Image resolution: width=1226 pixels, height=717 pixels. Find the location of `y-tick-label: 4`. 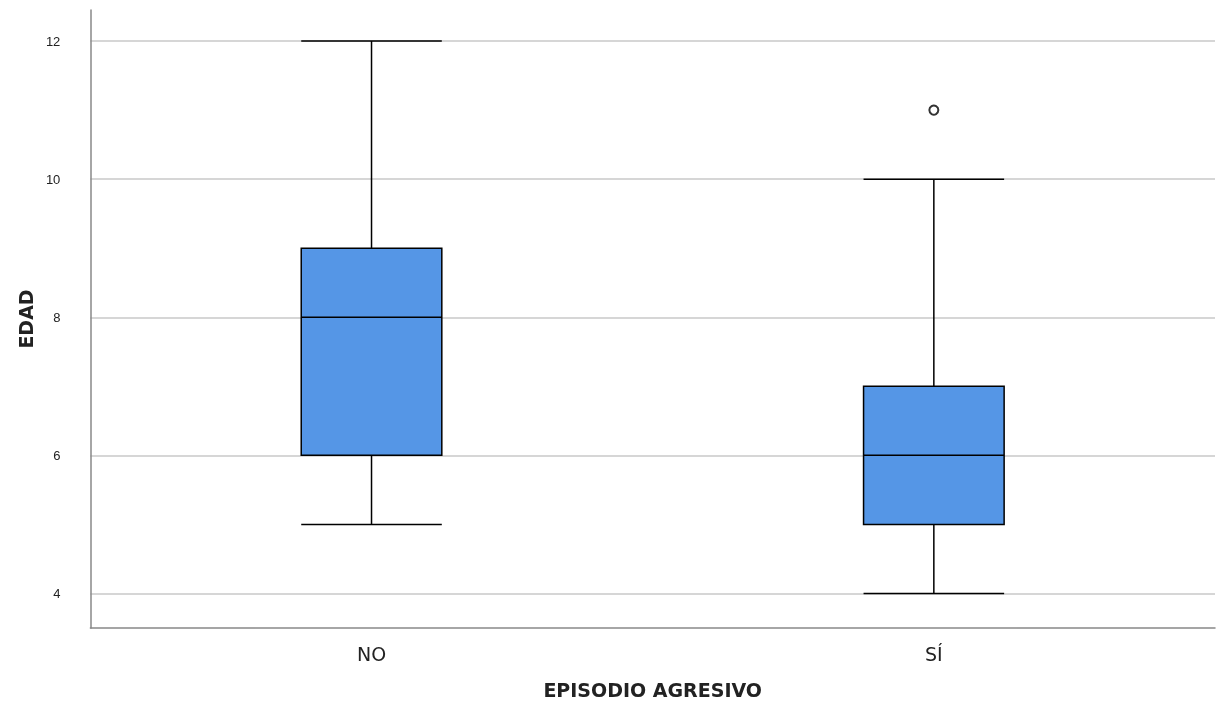

y-tick-label: 4 is located at coordinates (57, 593).